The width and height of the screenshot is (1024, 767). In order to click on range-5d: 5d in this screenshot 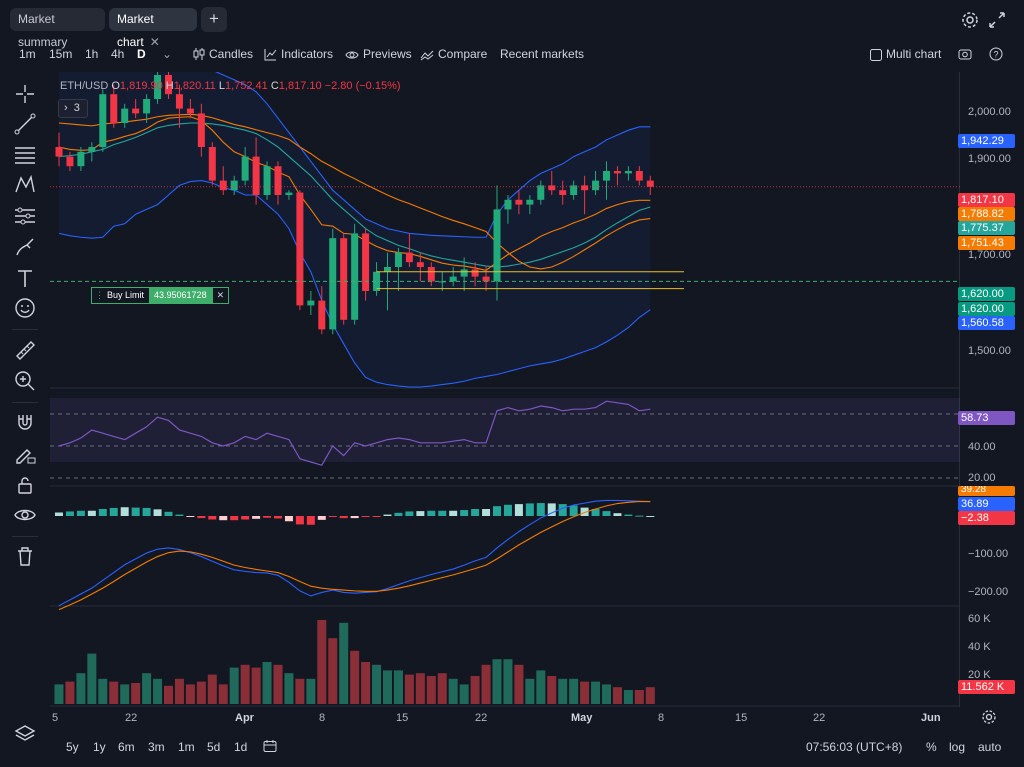, I will do `click(214, 747)`.